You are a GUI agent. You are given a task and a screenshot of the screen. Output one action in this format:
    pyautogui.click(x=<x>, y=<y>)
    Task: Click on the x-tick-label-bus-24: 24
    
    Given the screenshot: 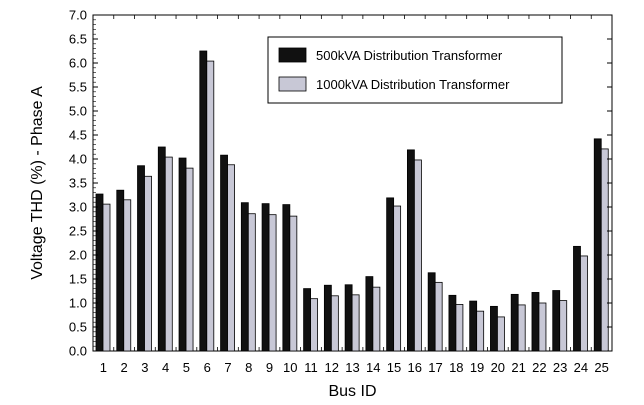 What is the action you would take?
    pyautogui.click(x=581, y=367)
    